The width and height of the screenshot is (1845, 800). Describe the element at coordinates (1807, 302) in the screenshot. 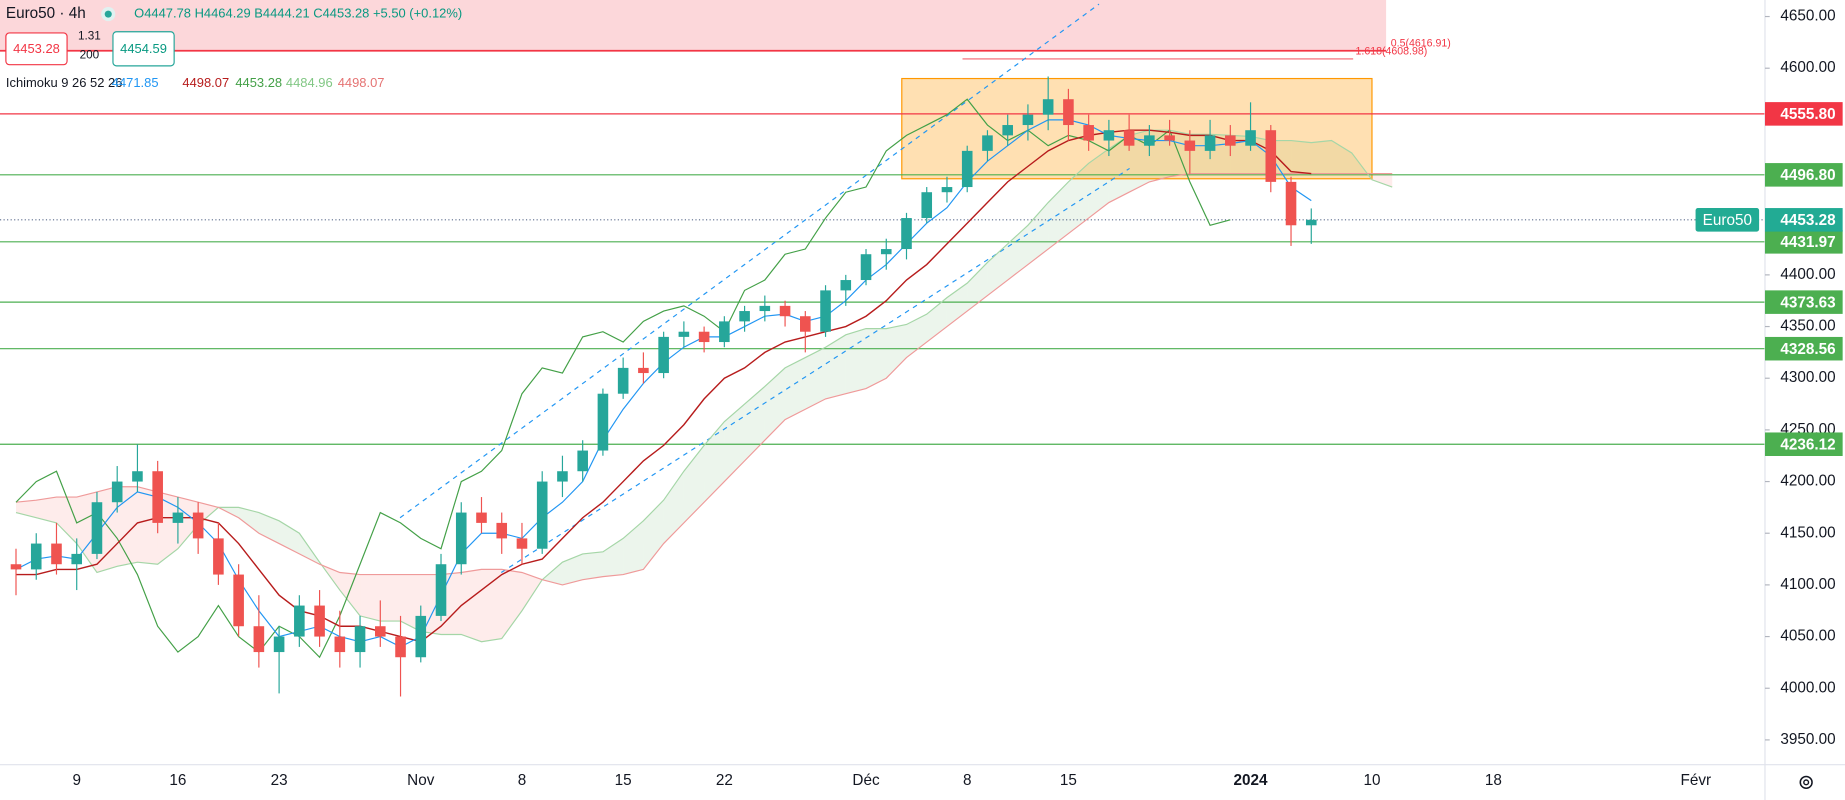

I see `level-badge-label: 4373.63` at that location.